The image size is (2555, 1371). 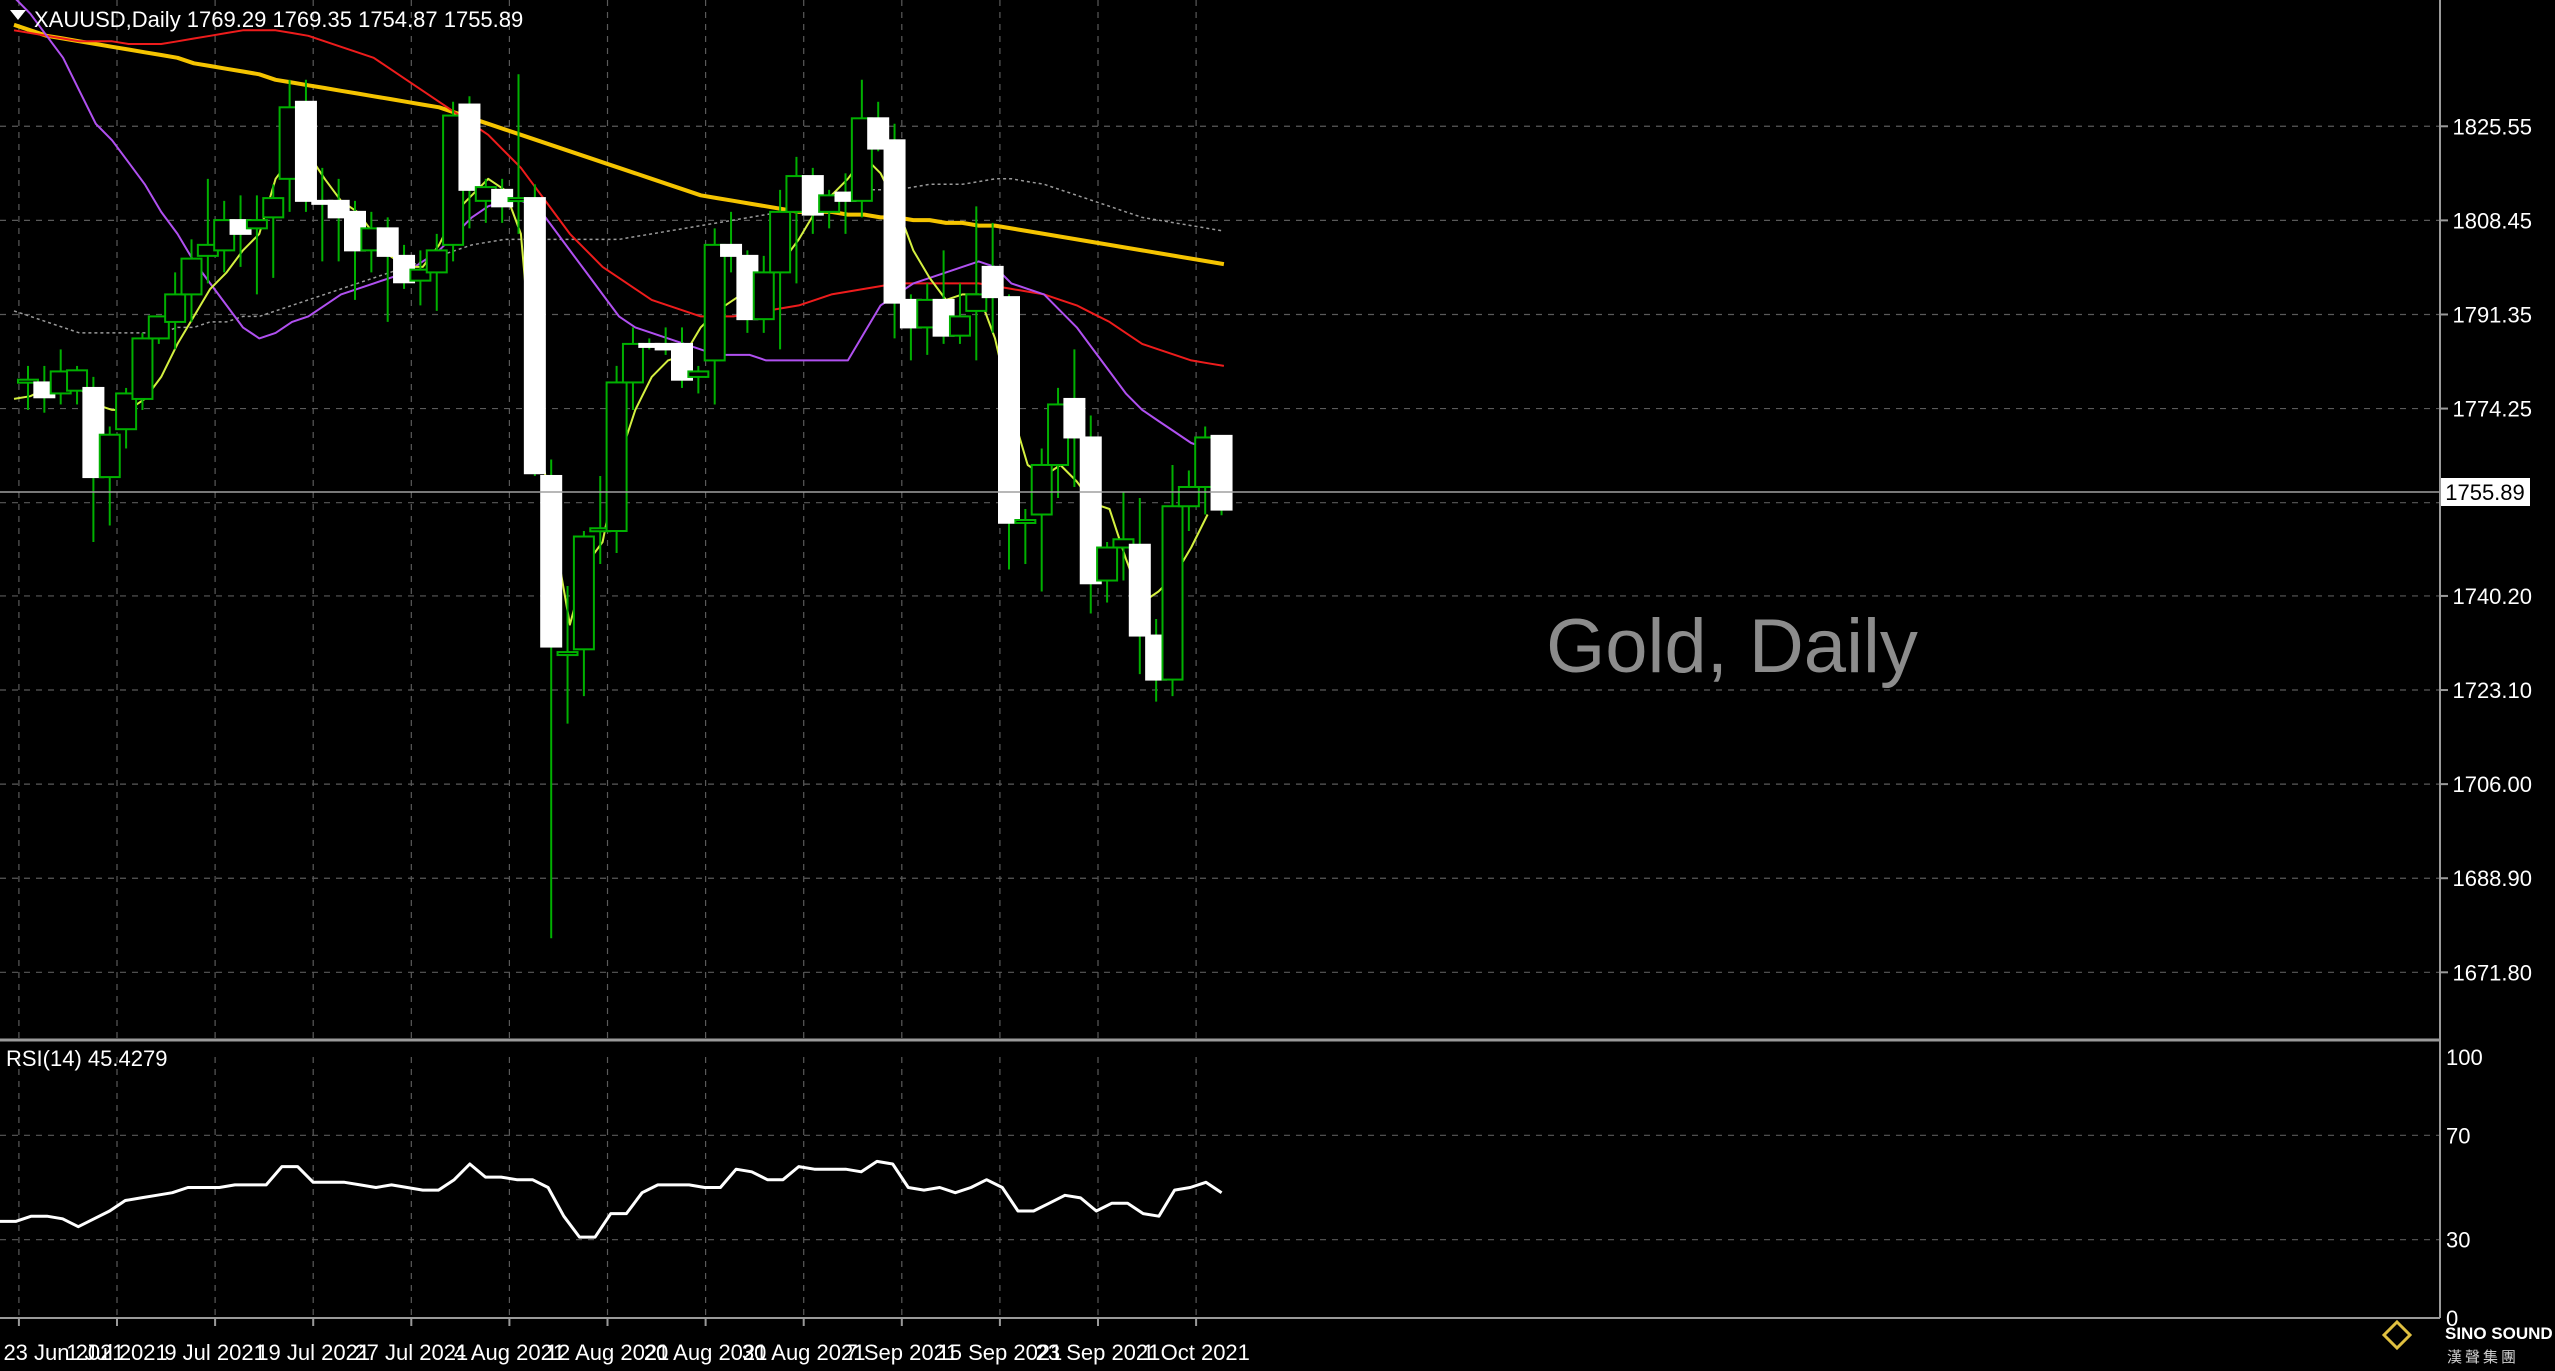 I want to click on time-tick-label: 19 Jul 2021, so click(x=313, y=1352).